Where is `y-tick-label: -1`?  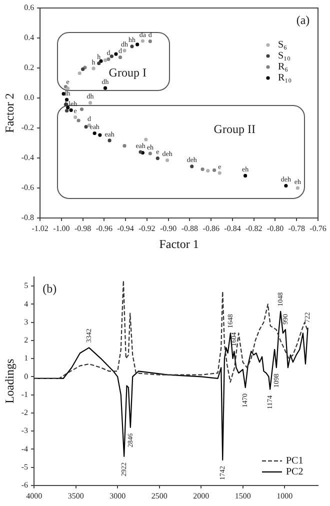
y-tick-label: -1 is located at coordinates (24, 394).